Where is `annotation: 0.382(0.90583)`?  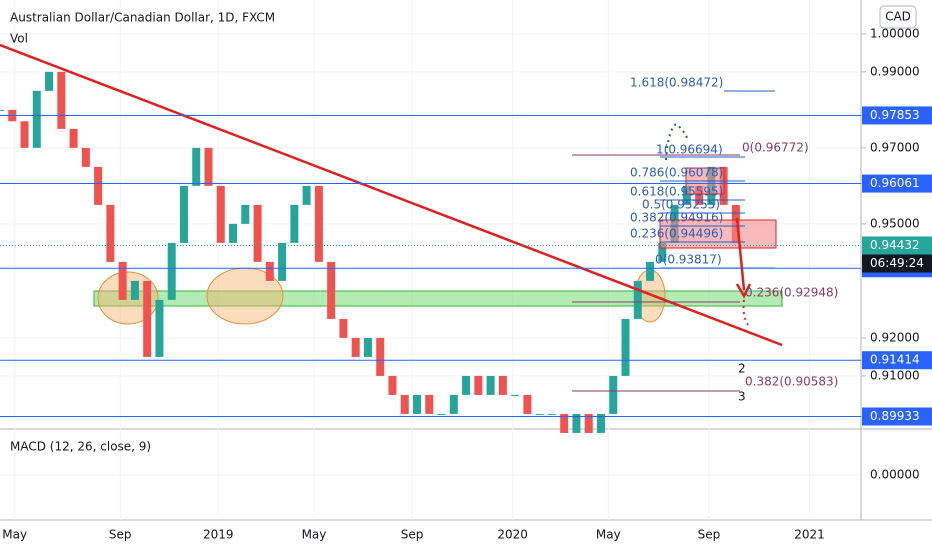 annotation: 0.382(0.90583) is located at coordinates (791, 382).